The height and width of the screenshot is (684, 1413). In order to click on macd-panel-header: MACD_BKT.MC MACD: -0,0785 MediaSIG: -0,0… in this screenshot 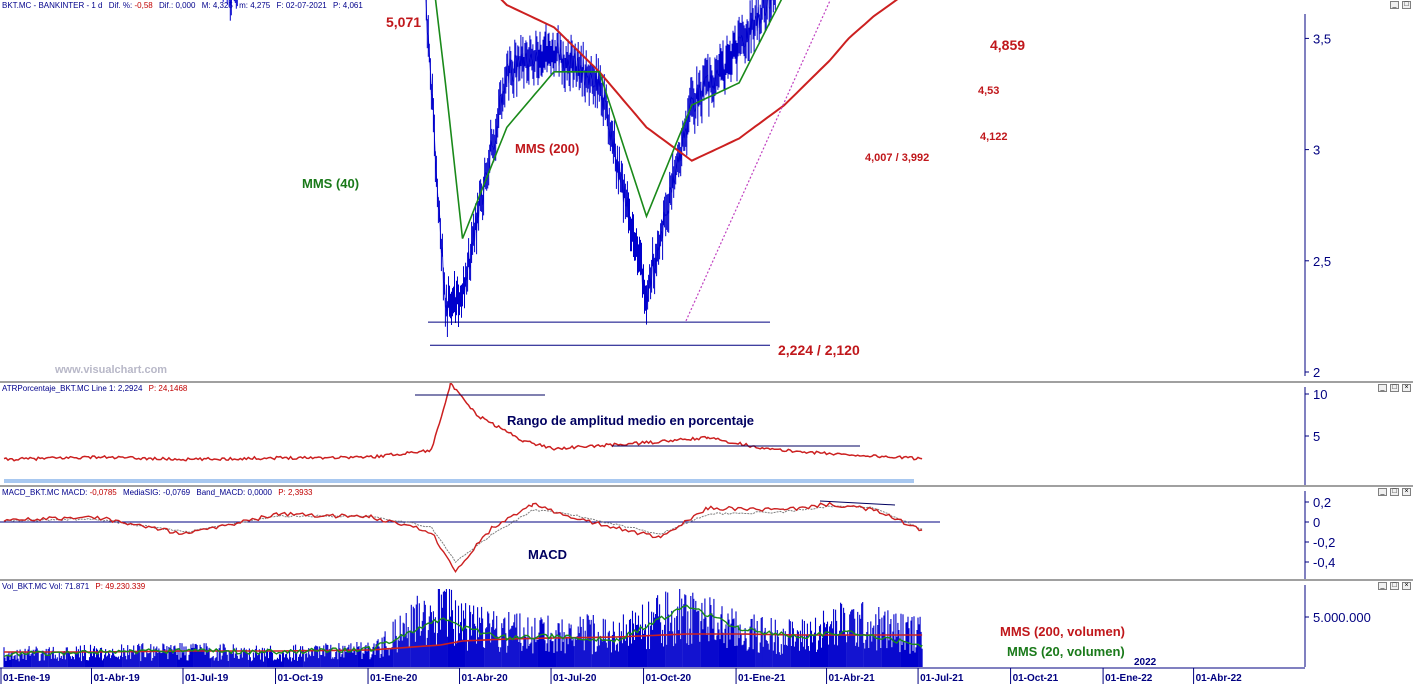, I will do `click(706, 492)`.